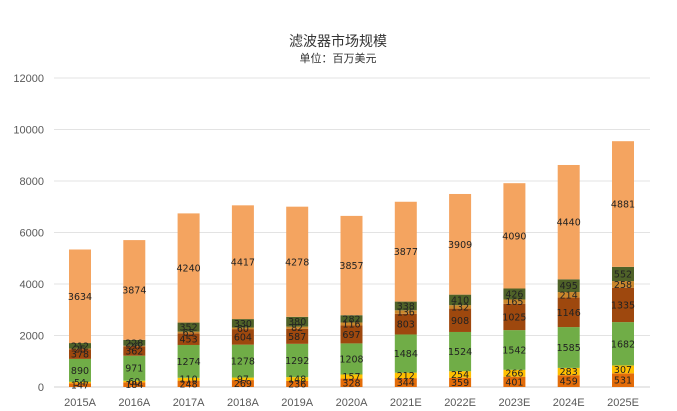  What do you see at coordinates (28, 131) in the screenshot?
I see `y-tick-label: 10000` at bounding box center [28, 131].